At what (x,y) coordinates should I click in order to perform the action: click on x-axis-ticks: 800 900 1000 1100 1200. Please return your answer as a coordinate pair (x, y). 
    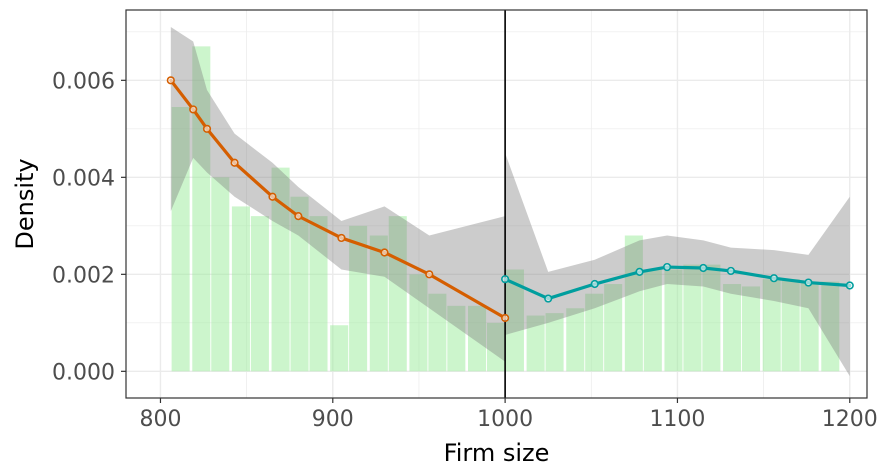
    Looking at the image, I should click on (508, 415).